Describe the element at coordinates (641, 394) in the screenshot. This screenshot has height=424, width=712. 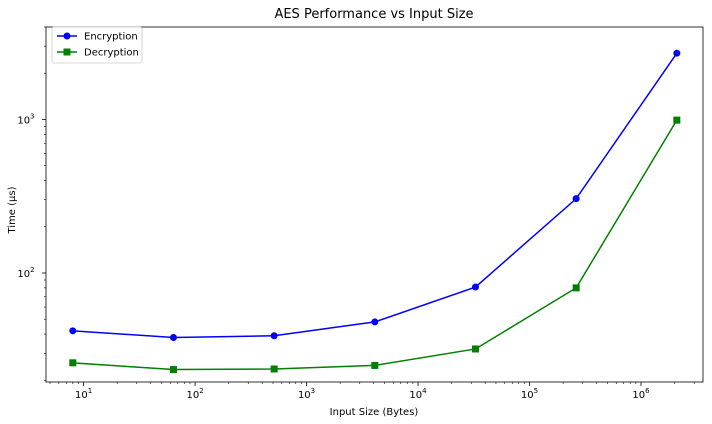
I see `x-tick-label: 10⁶` at that location.